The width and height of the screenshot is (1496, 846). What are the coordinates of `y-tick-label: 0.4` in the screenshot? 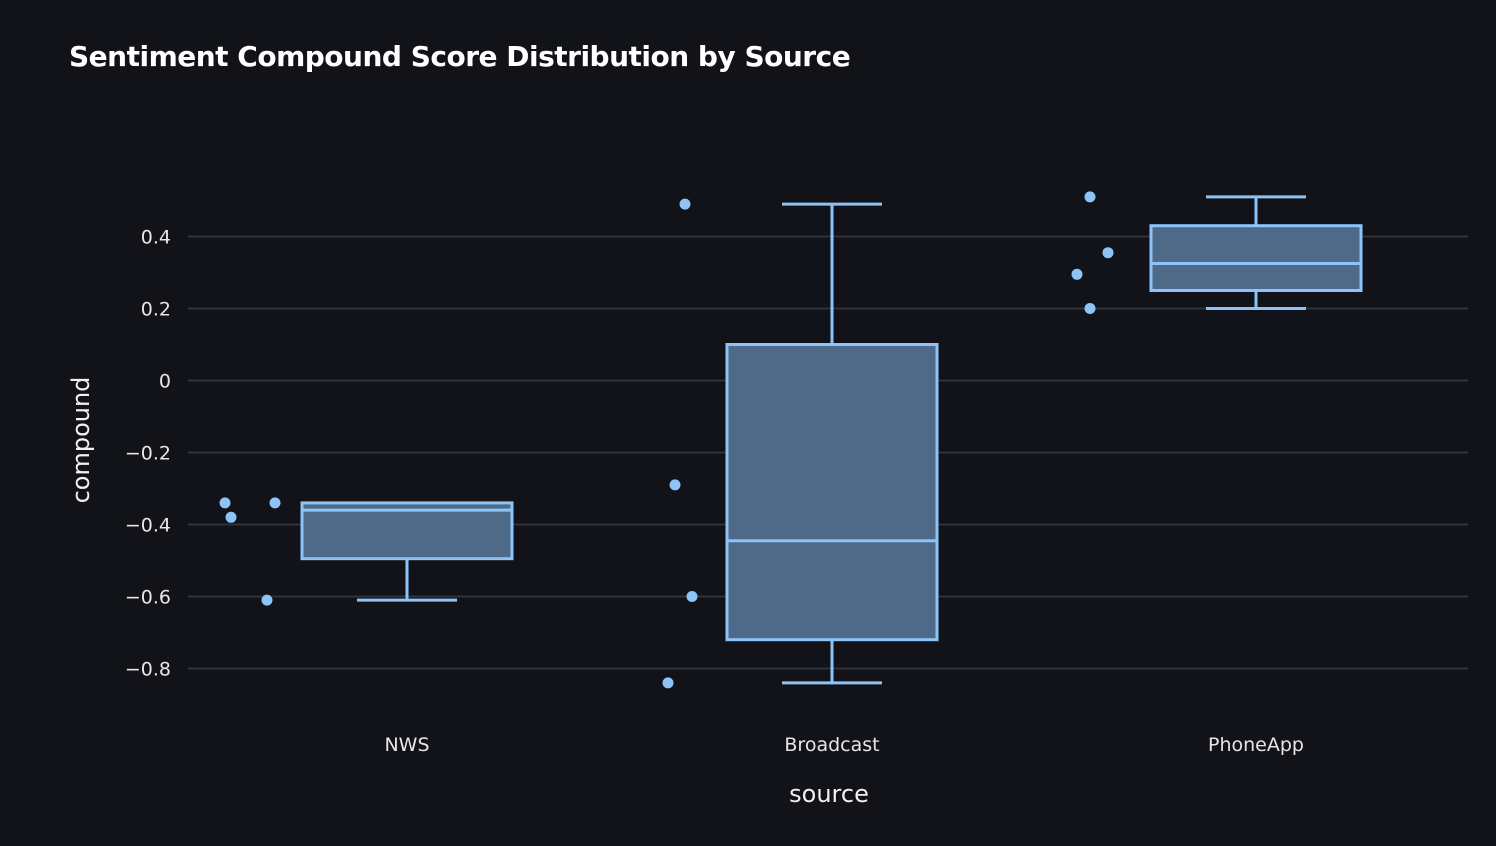 It's located at (156, 238).